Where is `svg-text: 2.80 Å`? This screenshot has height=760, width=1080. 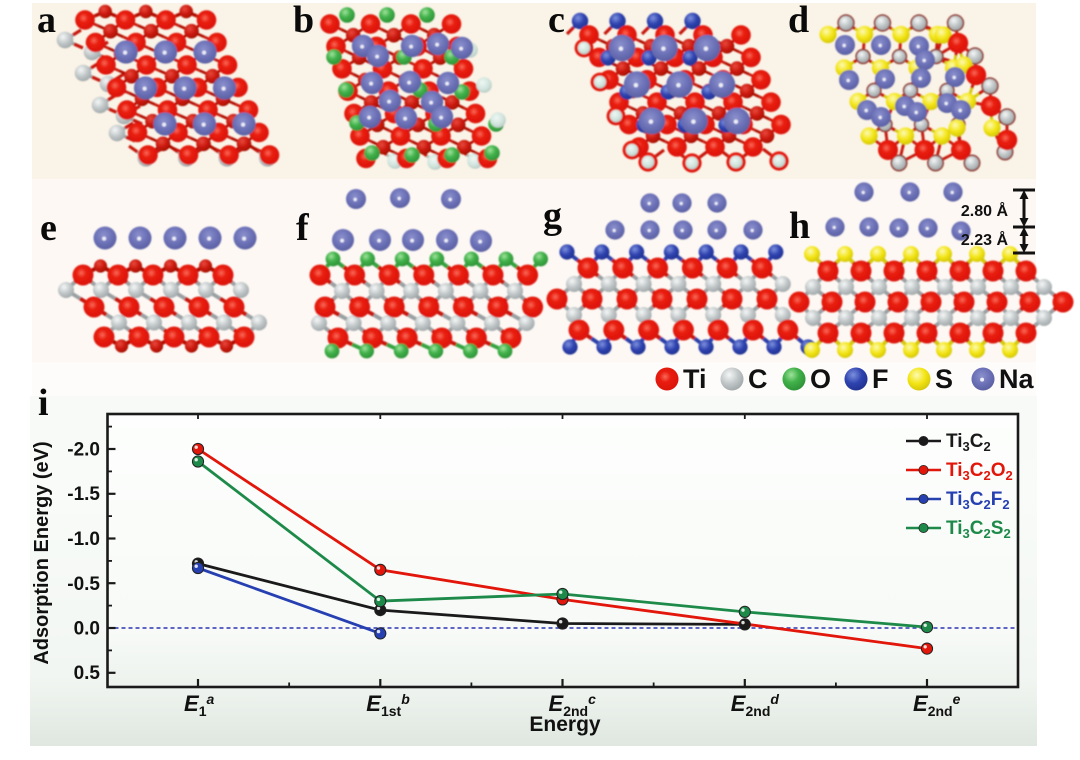 svg-text: 2.80 Å is located at coordinates (985, 210).